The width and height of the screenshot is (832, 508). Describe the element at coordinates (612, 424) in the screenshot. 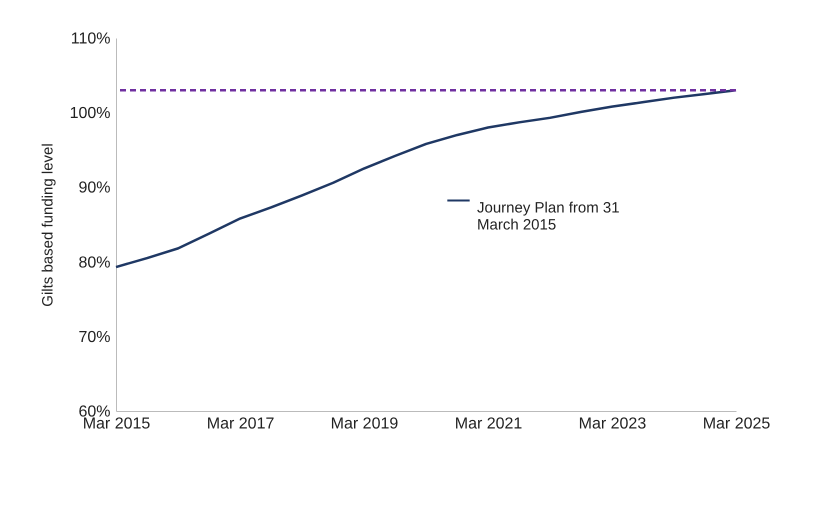

I see `x-tick-label: Mar 2023` at that location.